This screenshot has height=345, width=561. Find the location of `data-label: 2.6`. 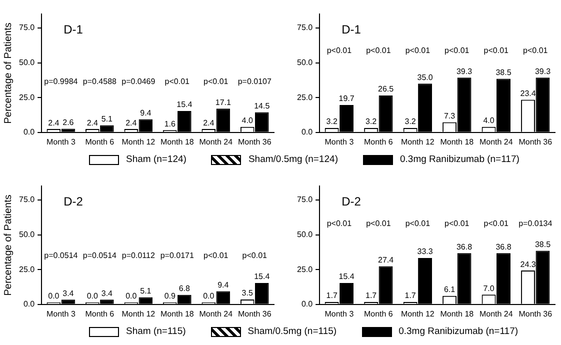

data-label: 2.6 is located at coordinates (68, 122).